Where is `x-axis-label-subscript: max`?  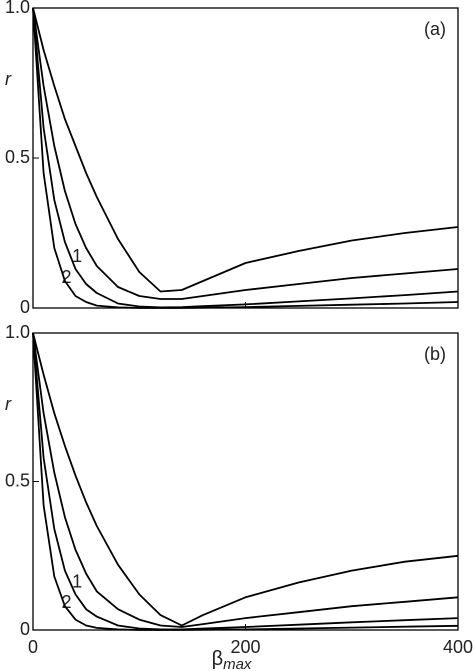
x-axis-label-subscript: max is located at coordinates (237, 663).